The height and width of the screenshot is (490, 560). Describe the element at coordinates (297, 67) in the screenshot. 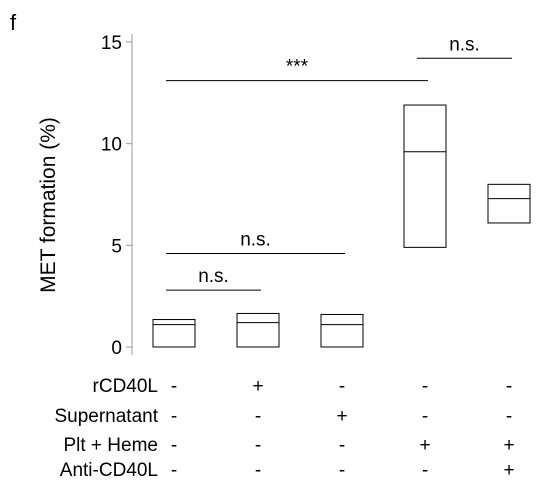

I see `significance-label-1: ***` at that location.